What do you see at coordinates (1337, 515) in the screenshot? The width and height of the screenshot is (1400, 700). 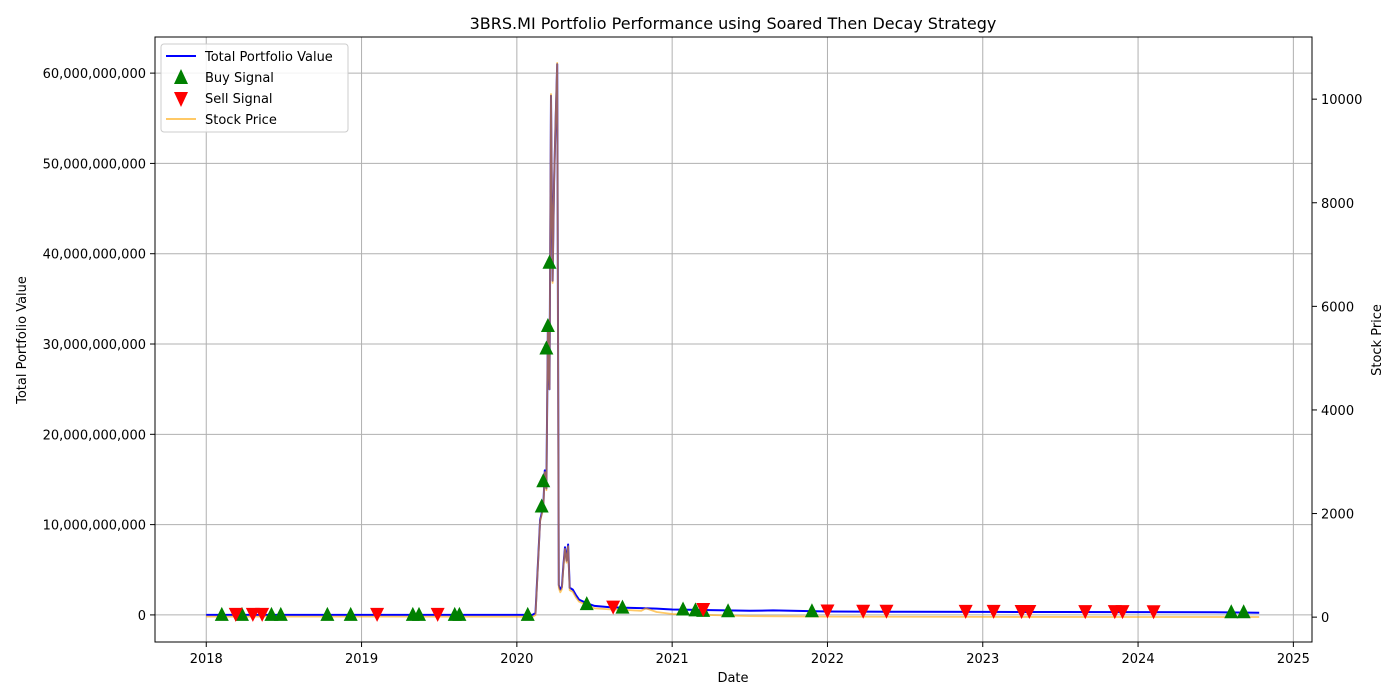 I see `y2-tick-label: 2000` at bounding box center [1337, 515].